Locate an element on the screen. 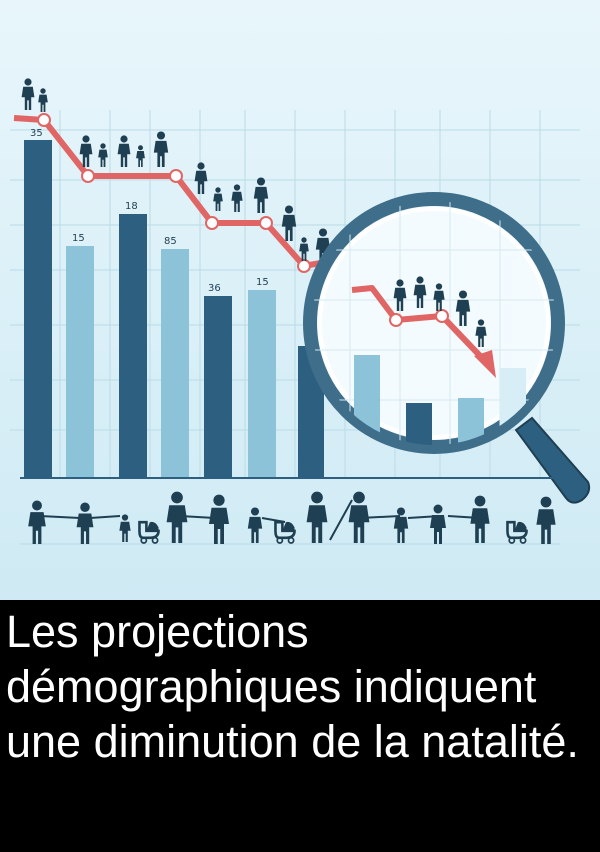 Image resolution: width=600 pixels, height=852 pixels. bar-value-label: 18 is located at coordinates (131, 206).